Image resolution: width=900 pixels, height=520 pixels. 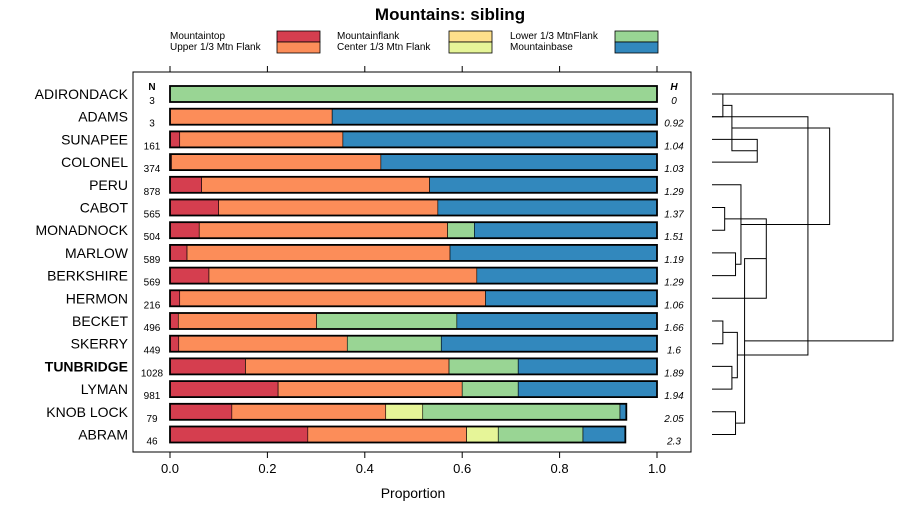 I want to click on h-value: 1.66, so click(x=674, y=328).